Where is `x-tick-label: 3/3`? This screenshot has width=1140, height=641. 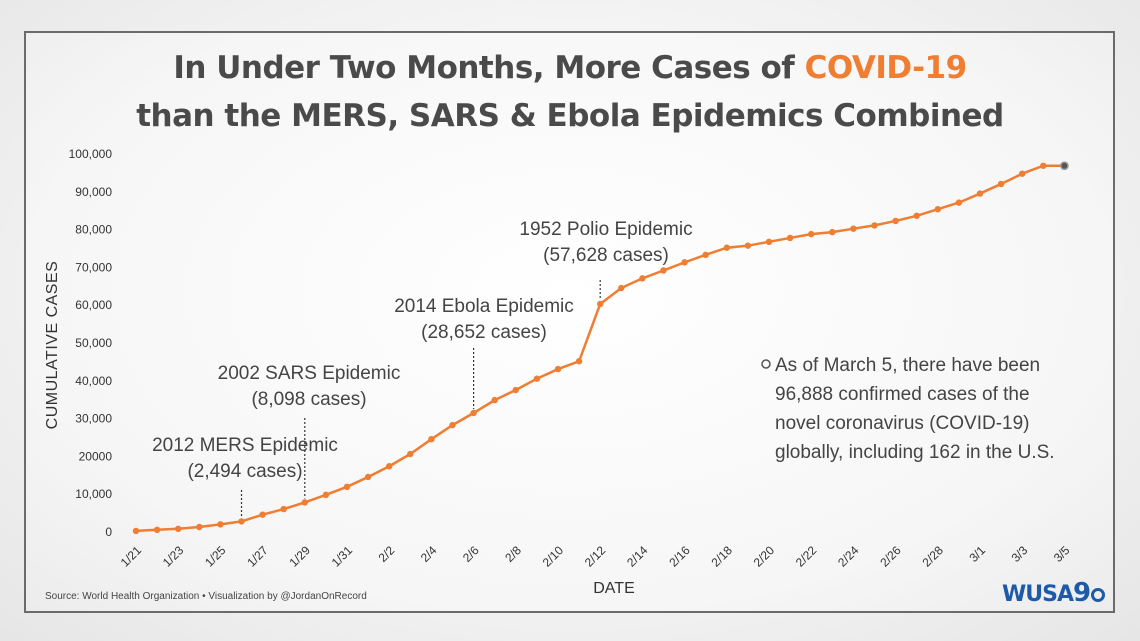
x-tick-label: 3/3 is located at coordinates (1020, 554).